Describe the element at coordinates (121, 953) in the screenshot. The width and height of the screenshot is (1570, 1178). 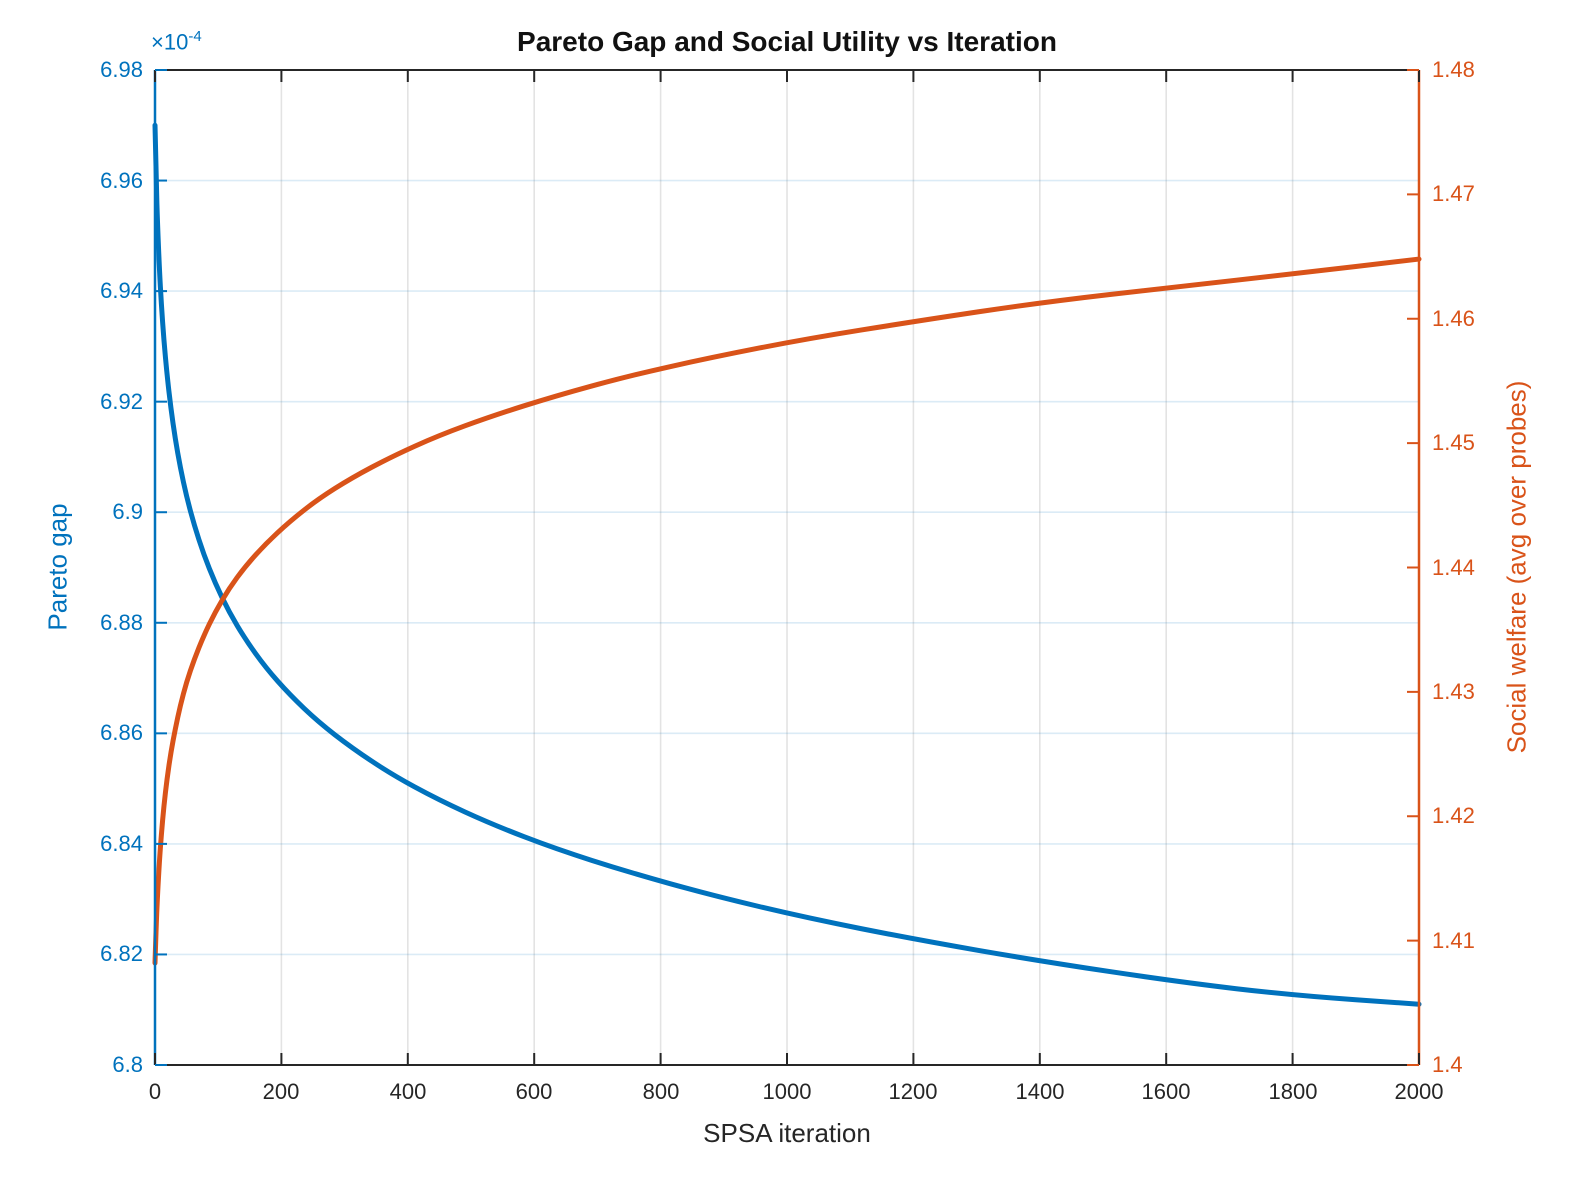
I see `left-tick: 6.82` at that location.